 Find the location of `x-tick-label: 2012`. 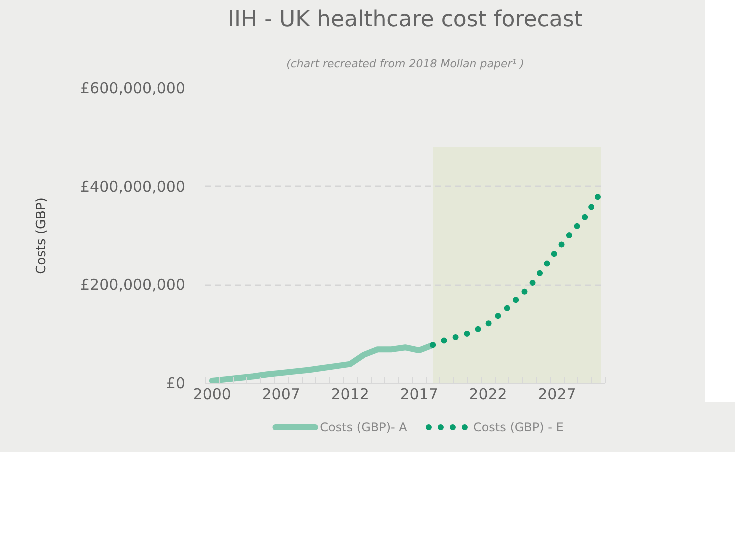

x-tick-label: 2012 is located at coordinates (350, 395).